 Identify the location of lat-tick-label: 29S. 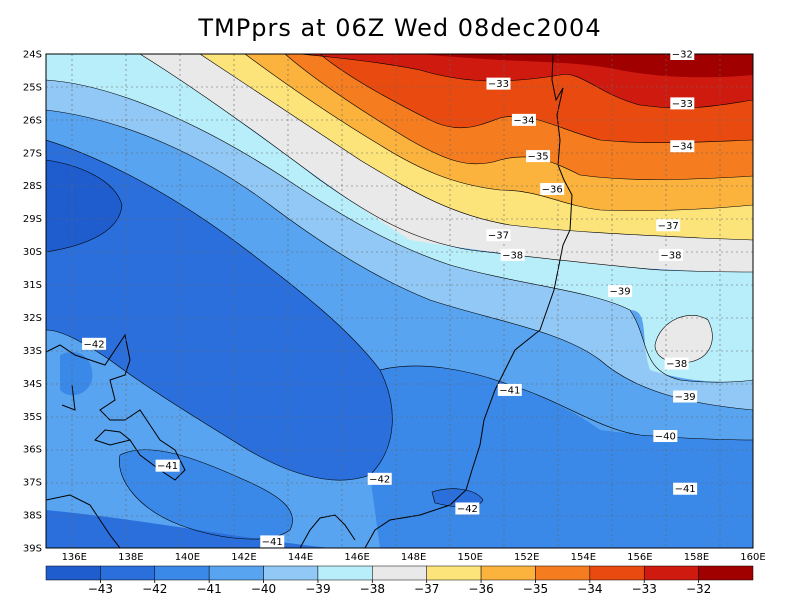
(32, 219).